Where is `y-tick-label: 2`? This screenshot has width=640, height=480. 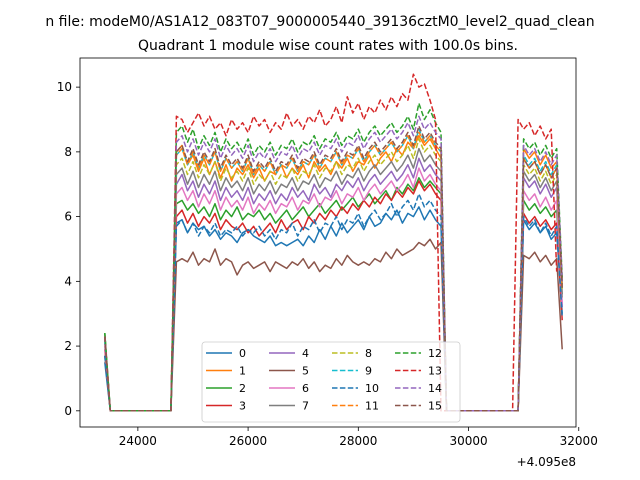
y-tick-label: 2 is located at coordinates (68, 346).